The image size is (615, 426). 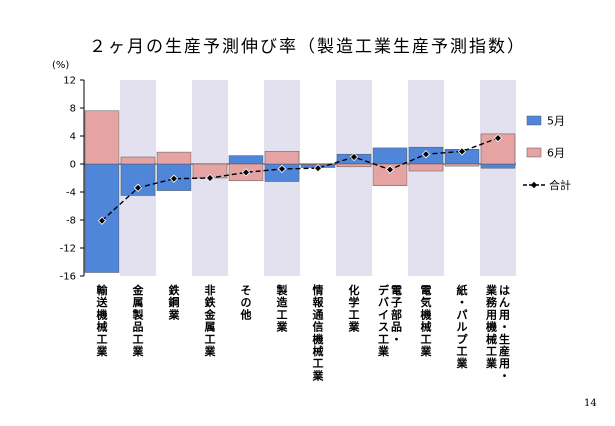 What do you see at coordinates (534, 152) in the screenshot?
I see `legend-swatch-june` at bounding box center [534, 152].